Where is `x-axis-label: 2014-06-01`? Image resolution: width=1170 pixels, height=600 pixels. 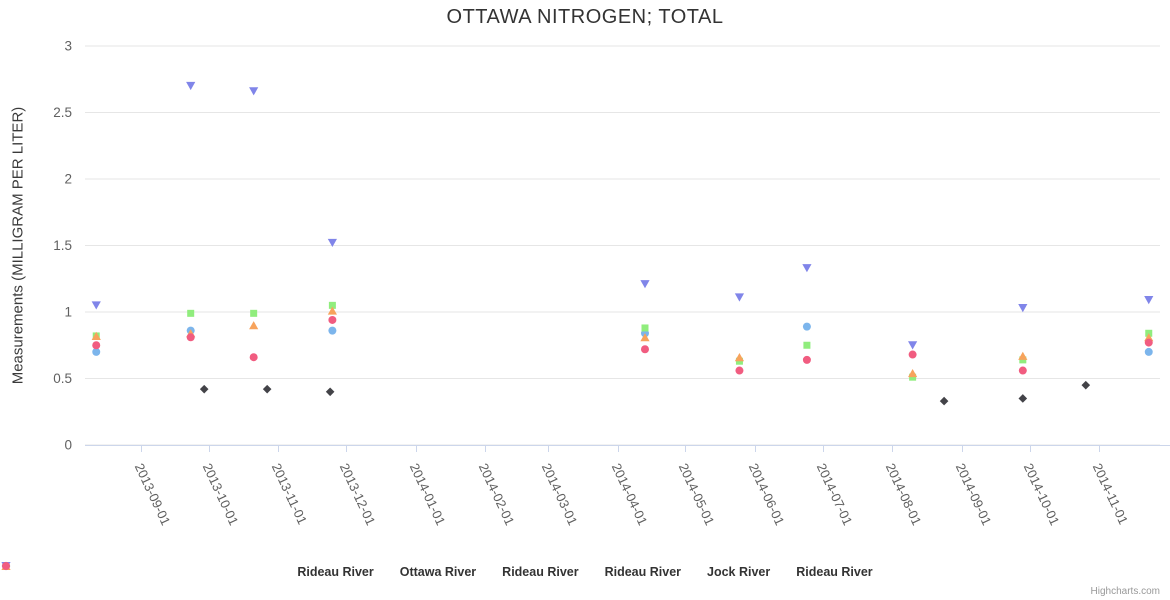
x-axis-label: 2014-06-01 is located at coordinates (767, 494).